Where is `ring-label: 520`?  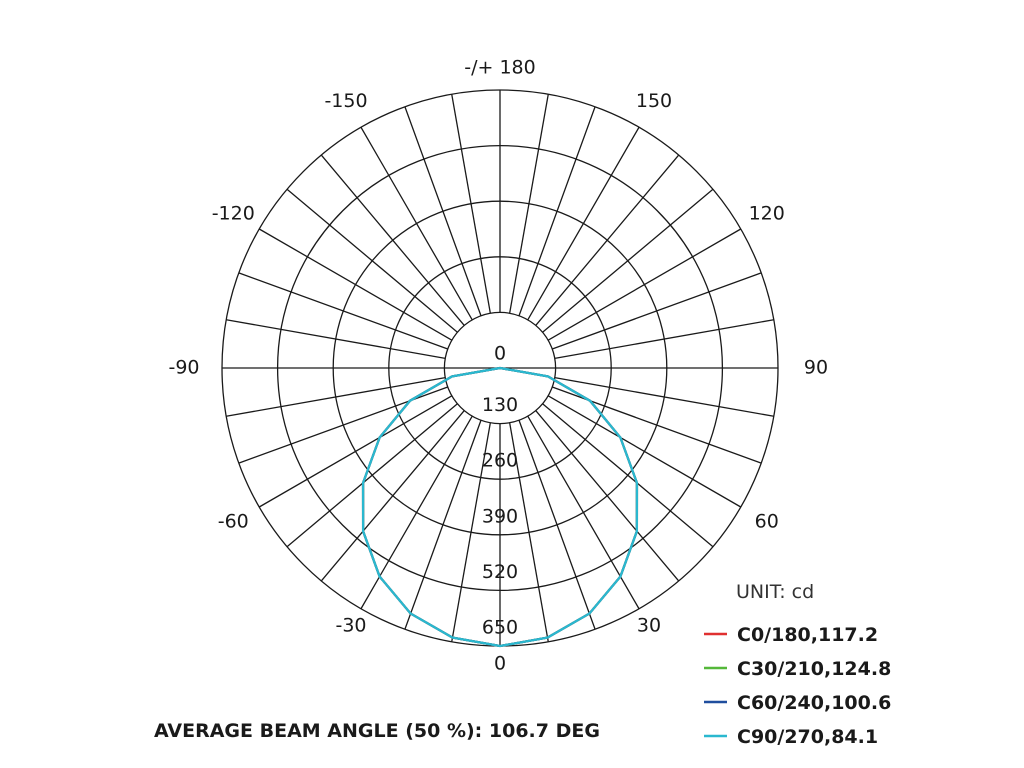
ring-label: 520 is located at coordinates (500, 572).